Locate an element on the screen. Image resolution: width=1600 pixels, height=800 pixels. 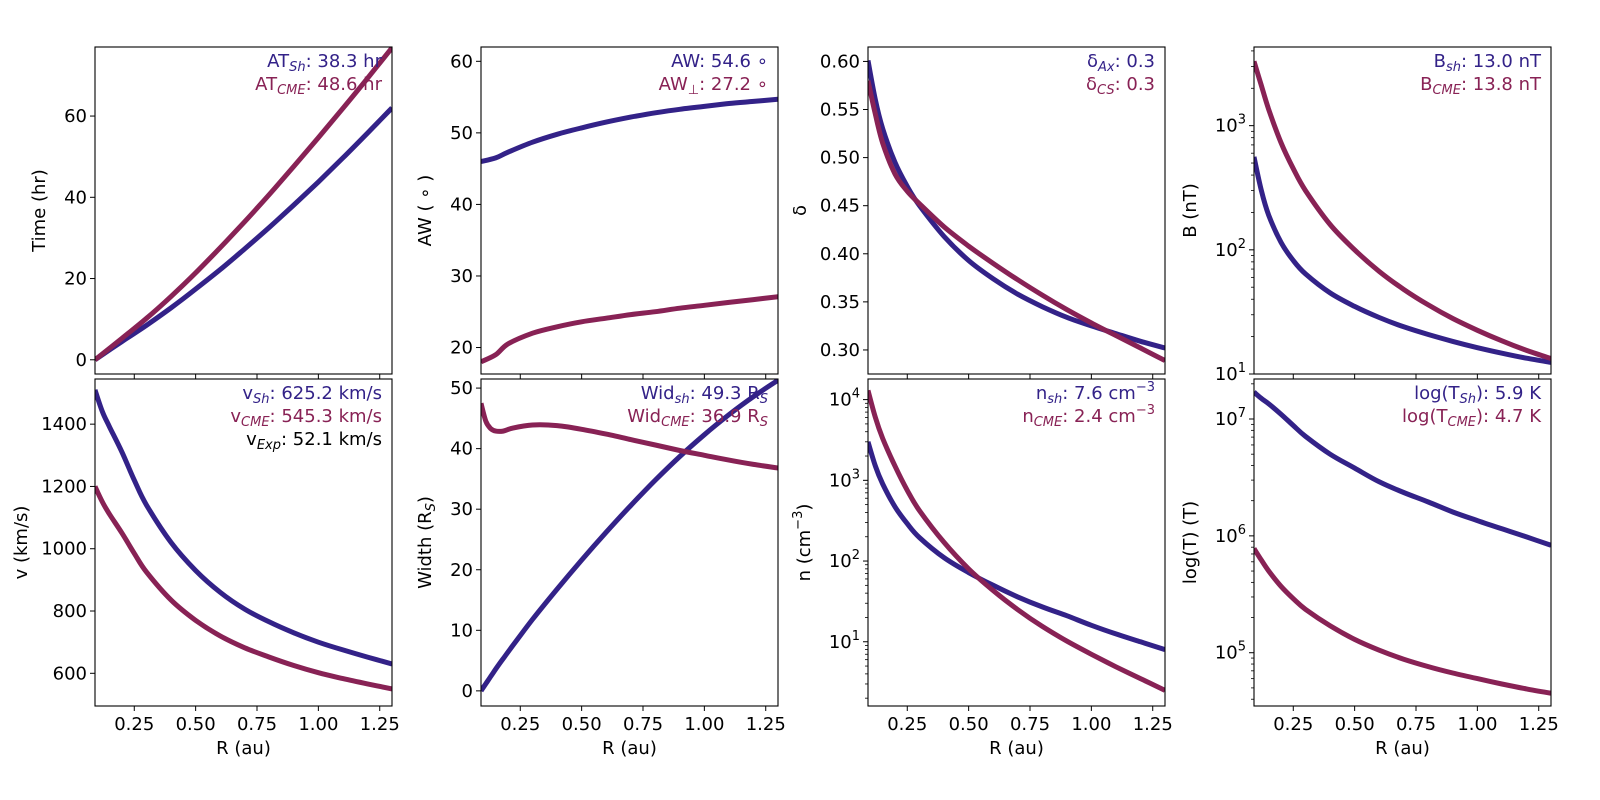
text-span: ⊥ is located at coordinates (693, 90).